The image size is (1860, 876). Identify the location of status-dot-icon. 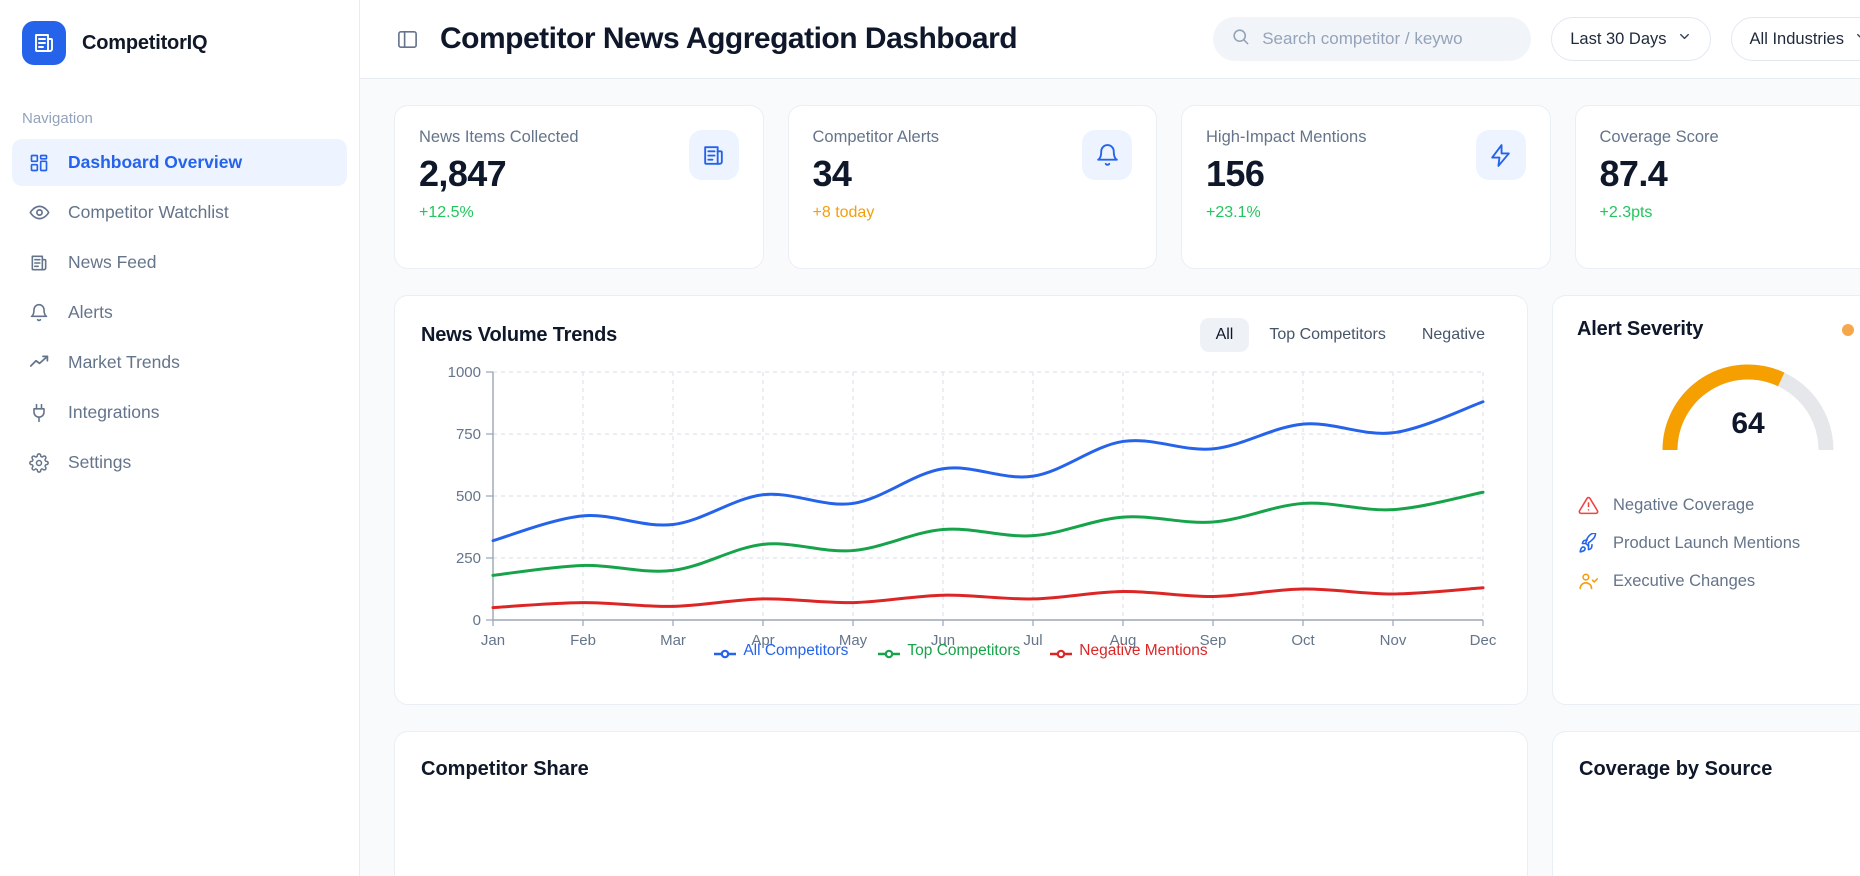
(1848, 329).